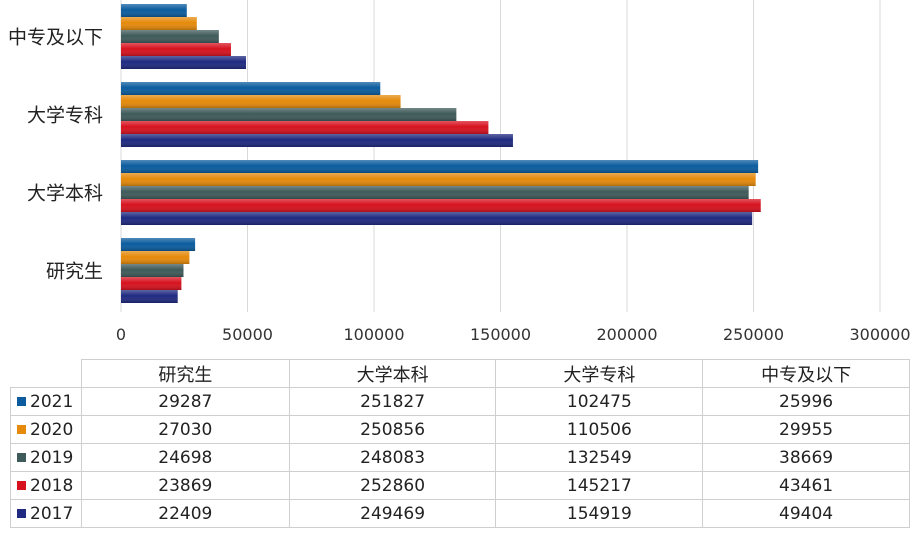 The width and height of the screenshot is (910, 534). I want to click on table-row: 2017 22409 249469 154919 49404, so click(460, 513).